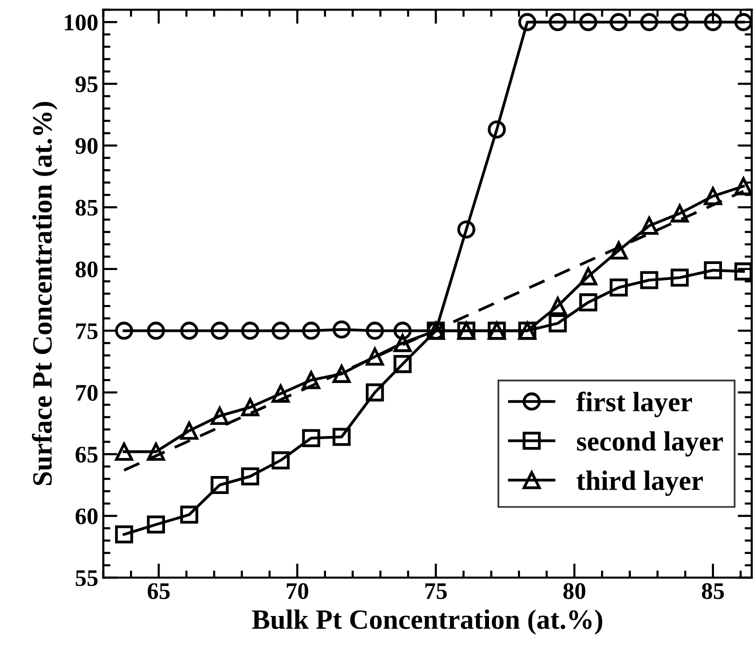 The image size is (754, 649). Describe the element at coordinates (574, 591) in the screenshot. I see `x-tick-label: 80` at that location.